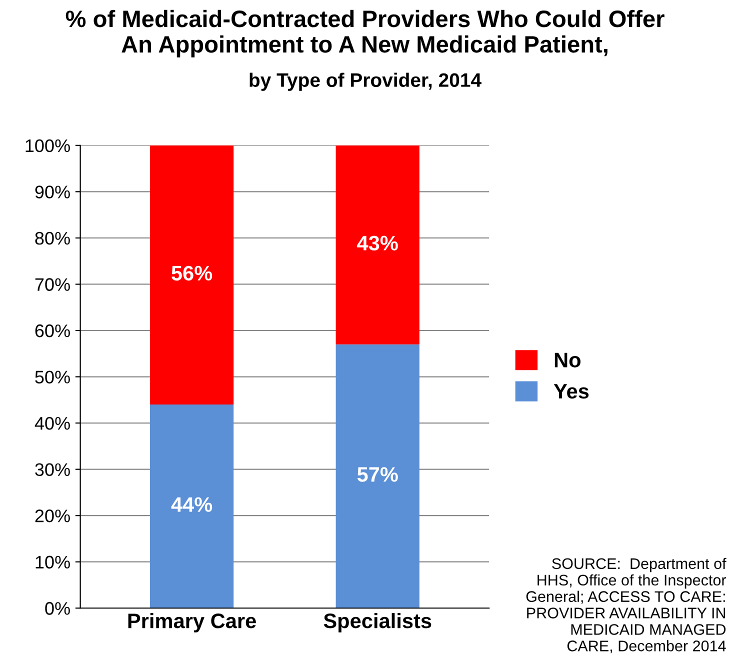 This screenshot has width=730, height=661. I want to click on x-tick-label: Specialists, so click(378, 622).